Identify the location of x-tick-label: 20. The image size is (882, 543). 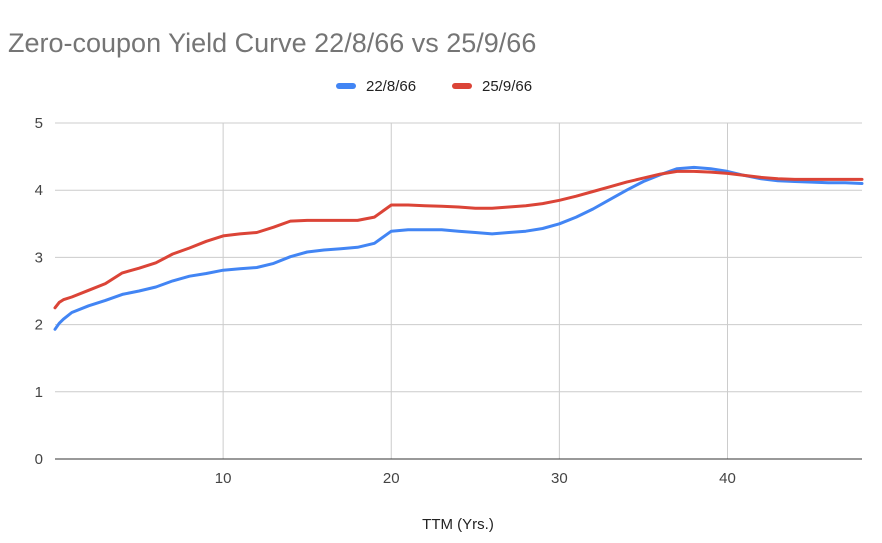
(391, 478).